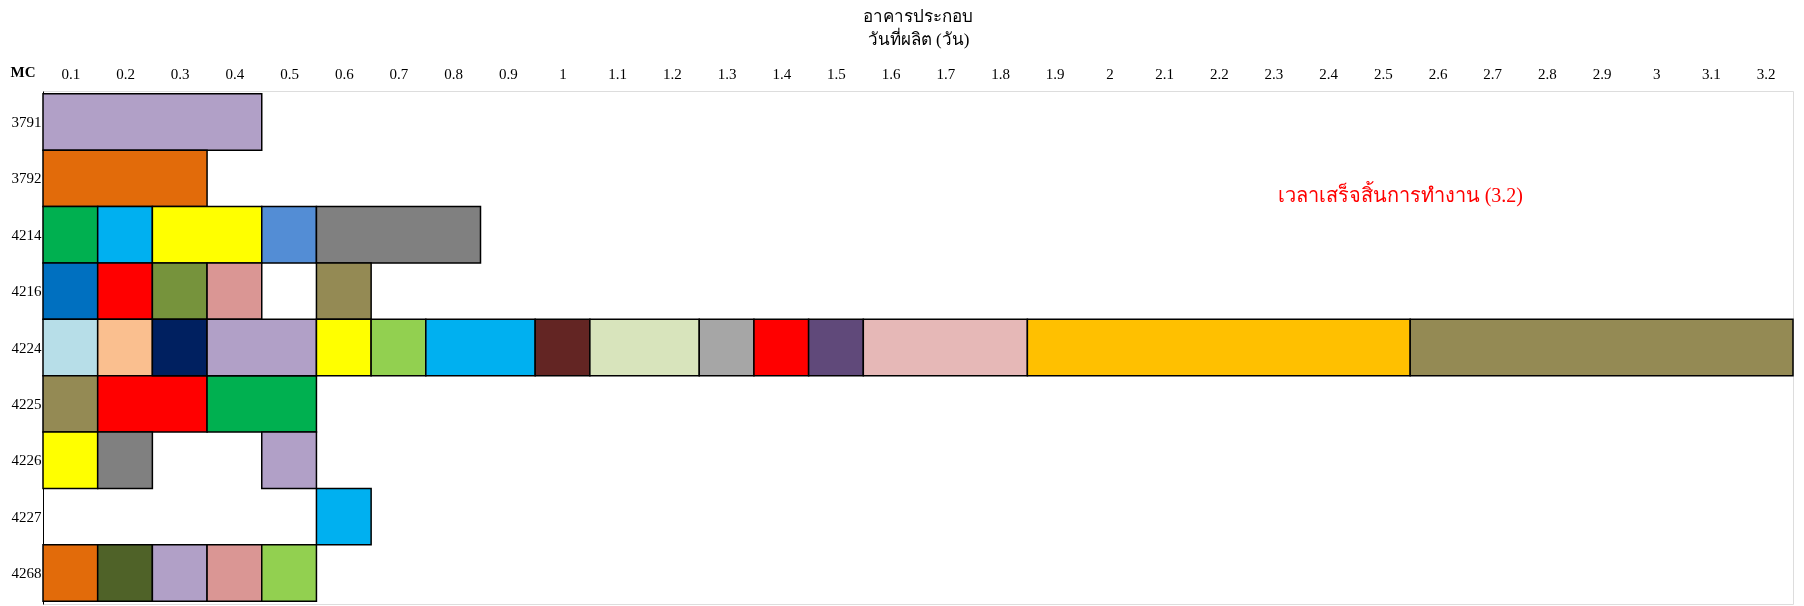  Describe the element at coordinates (1329, 73) in the screenshot. I see `x-tick-label: 2.4` at that location.